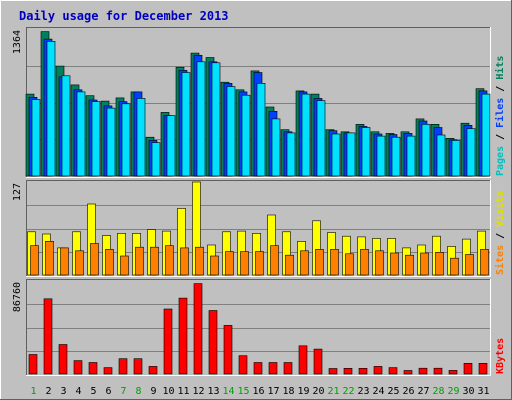 This screenshot has height=400, width=512. Describe the element at coordinates (500, 68) in the screenshot. I see `legend-hits: Hits` at that location.